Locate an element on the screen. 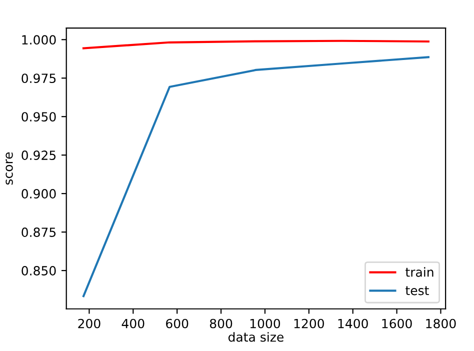 This screenshot has width=474, height=351. legend-label: train is located at coordinates (420, 272).